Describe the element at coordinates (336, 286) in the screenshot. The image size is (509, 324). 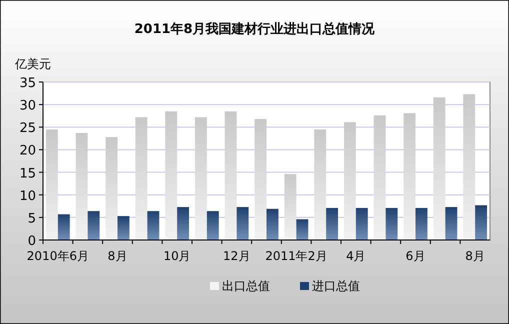
I see `legend-label: 进口总值` at that location.